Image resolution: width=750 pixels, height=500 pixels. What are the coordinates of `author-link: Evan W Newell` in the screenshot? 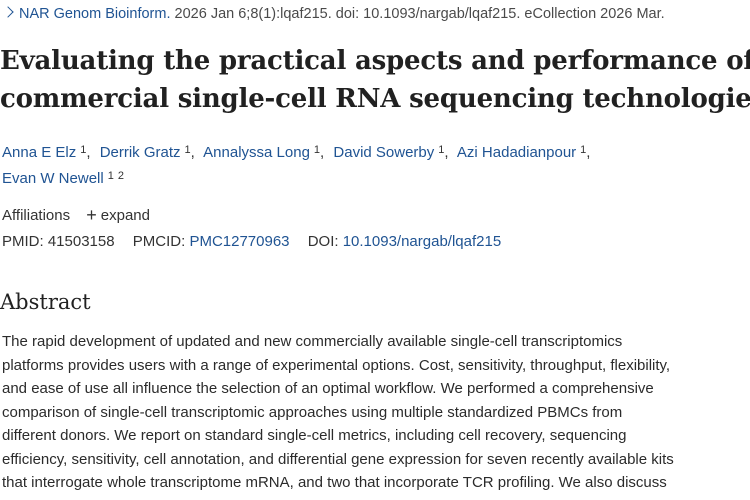 It's located at (53, 178).